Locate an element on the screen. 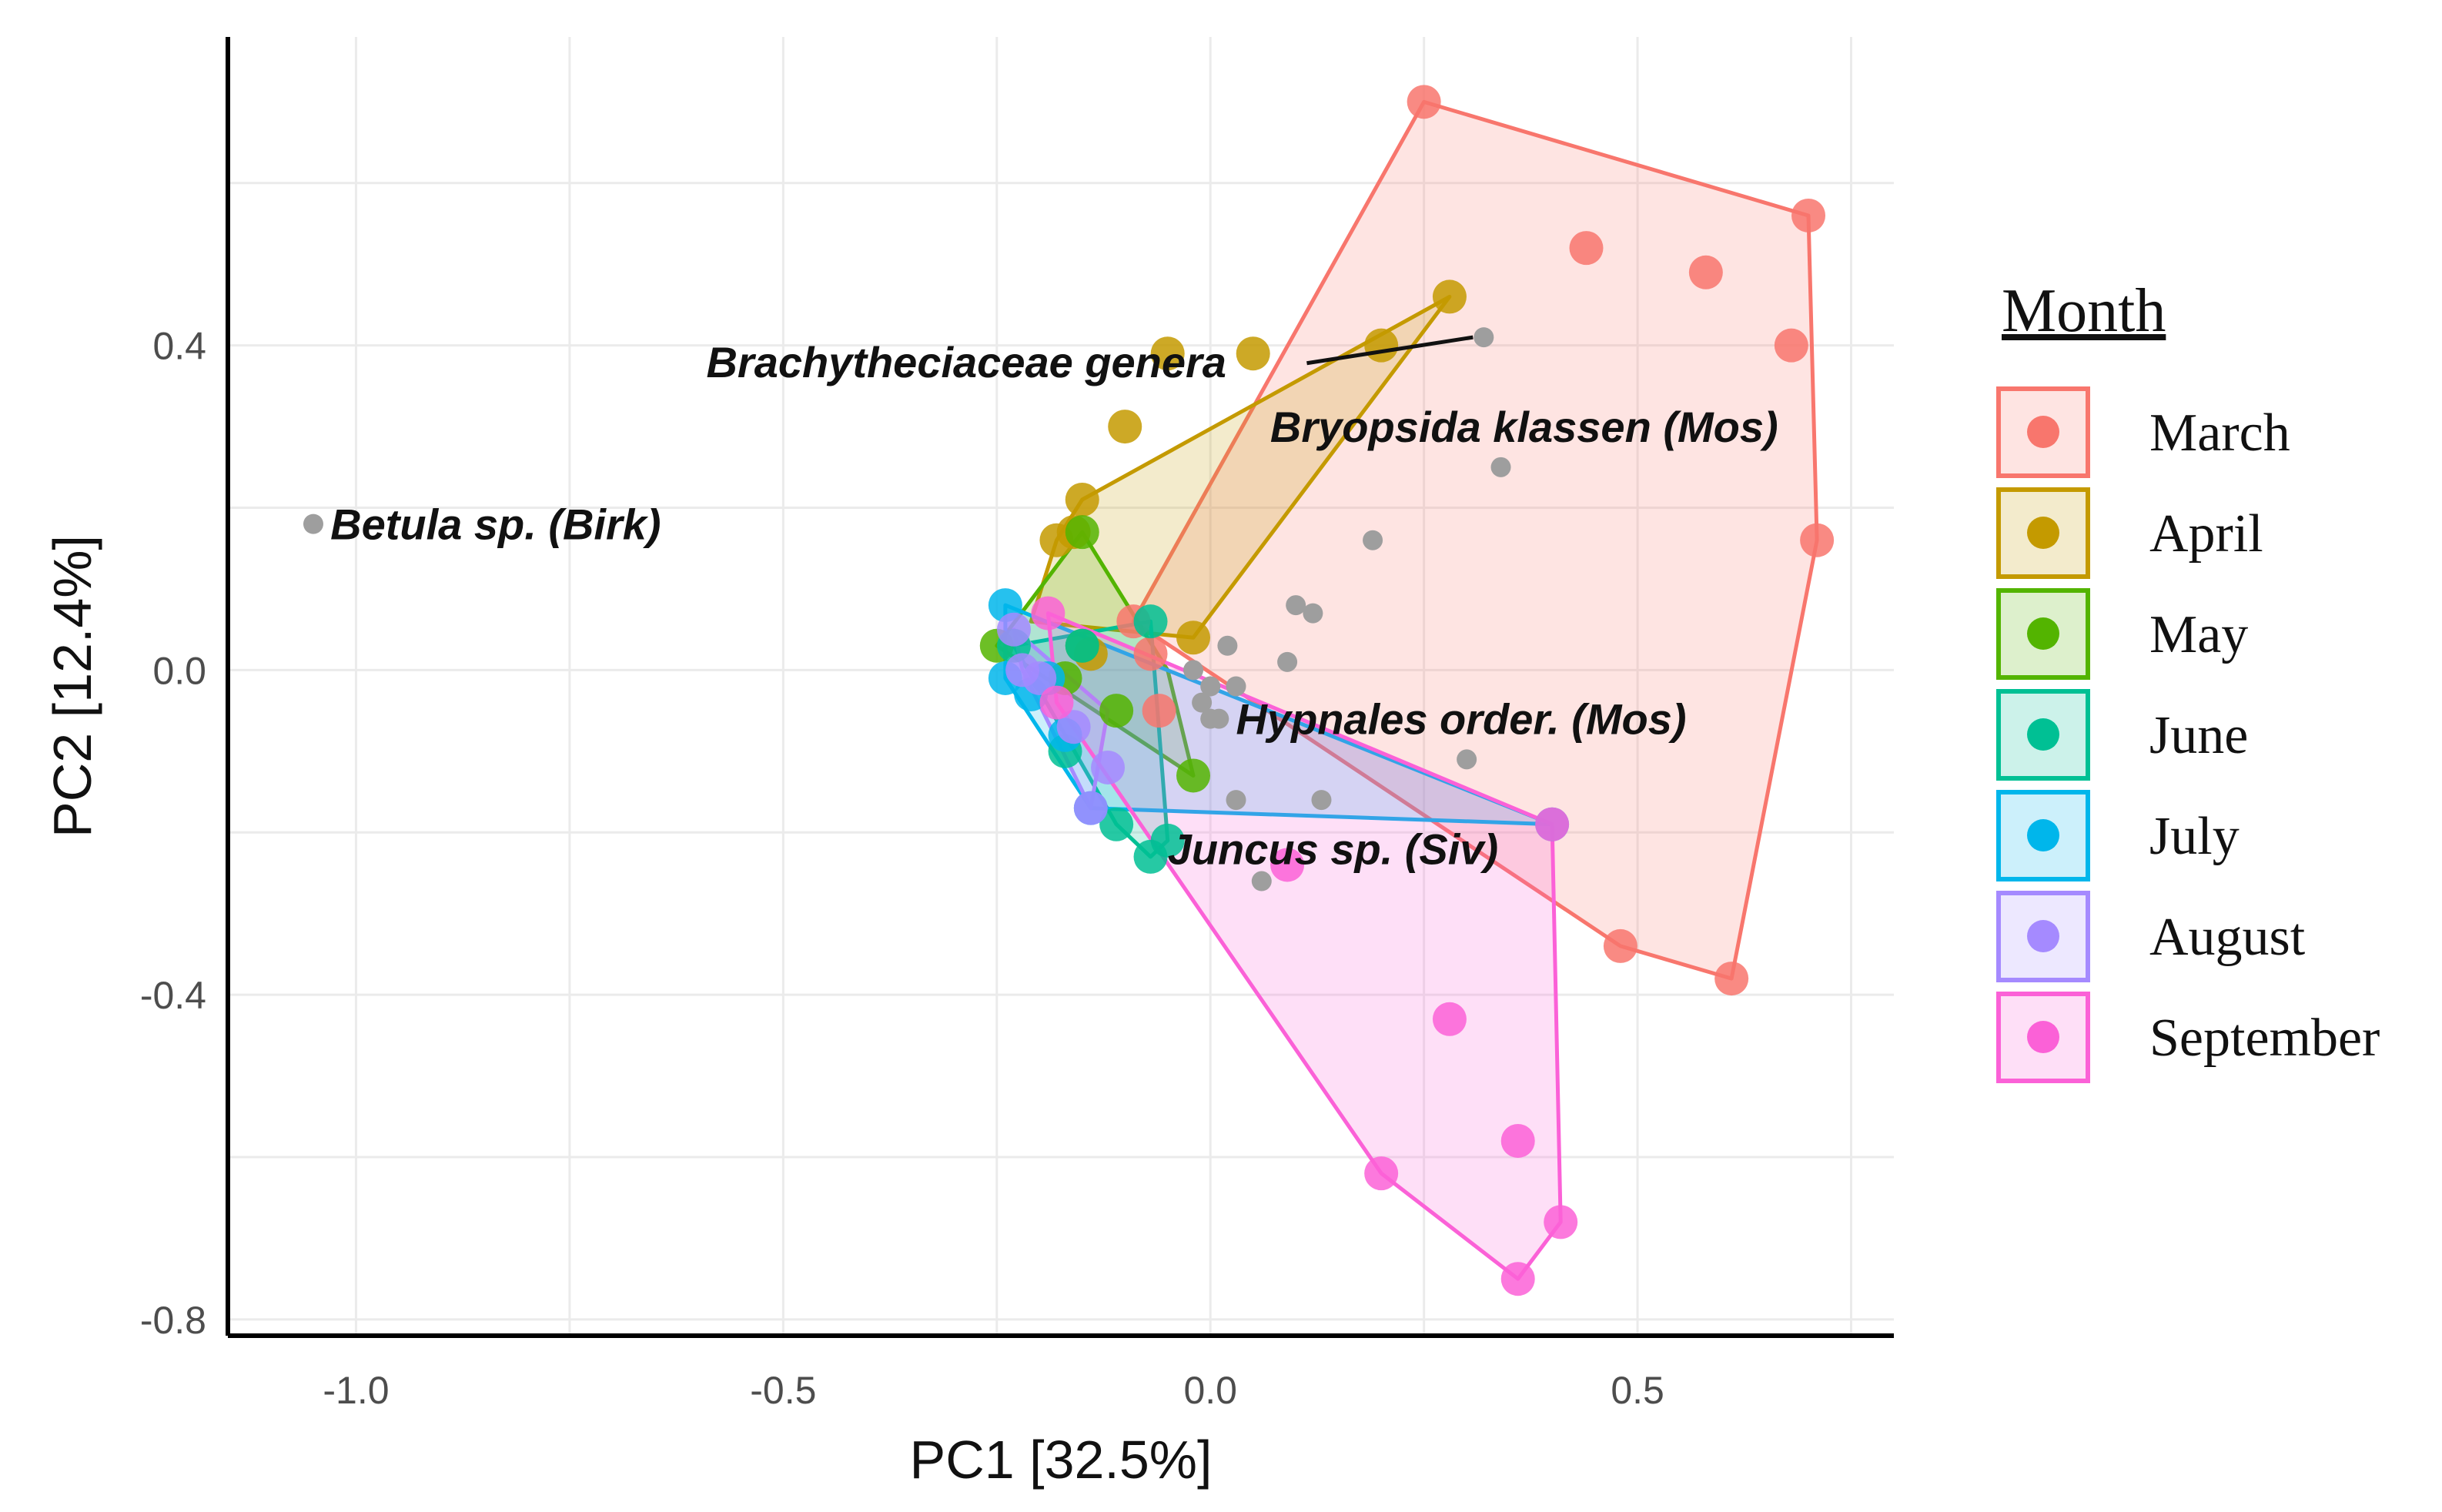  annotation-leader-line is located at coordinates (1390, 350).